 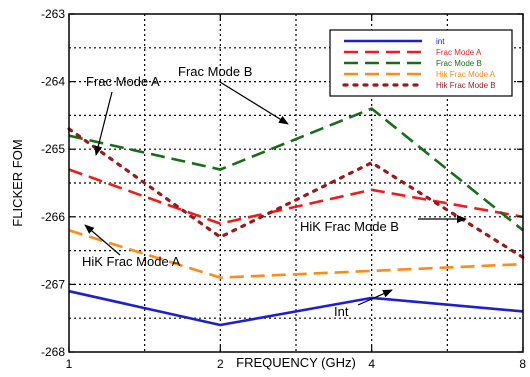 What do you see at coordinates (53, 14) in the screenshot?
I see `y-tick-label: -263` at bounding box center [53, 14].